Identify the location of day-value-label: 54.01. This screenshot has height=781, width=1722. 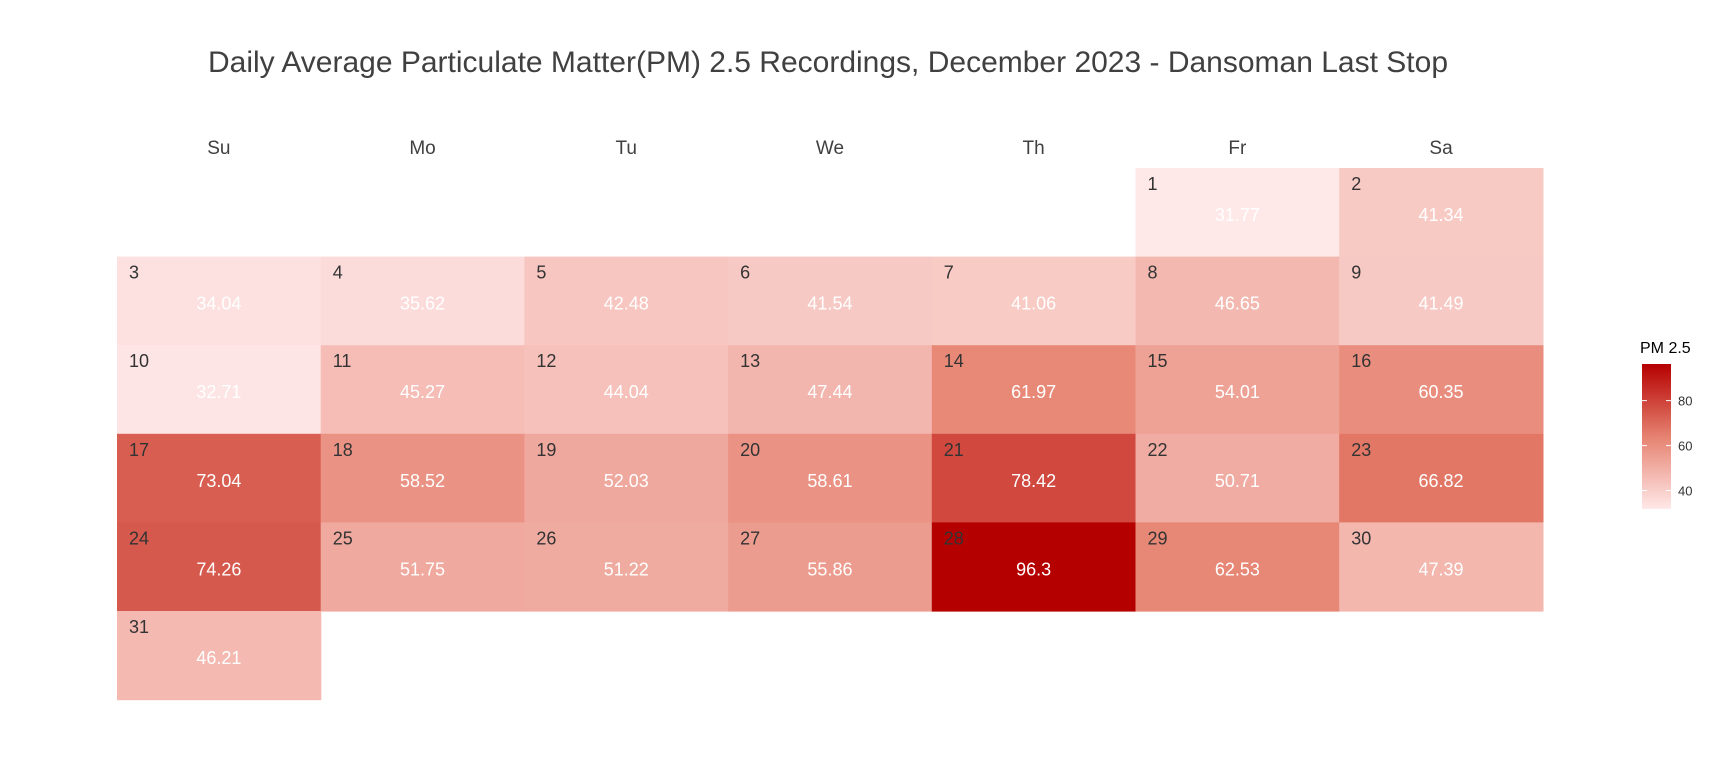
(1237, 392).